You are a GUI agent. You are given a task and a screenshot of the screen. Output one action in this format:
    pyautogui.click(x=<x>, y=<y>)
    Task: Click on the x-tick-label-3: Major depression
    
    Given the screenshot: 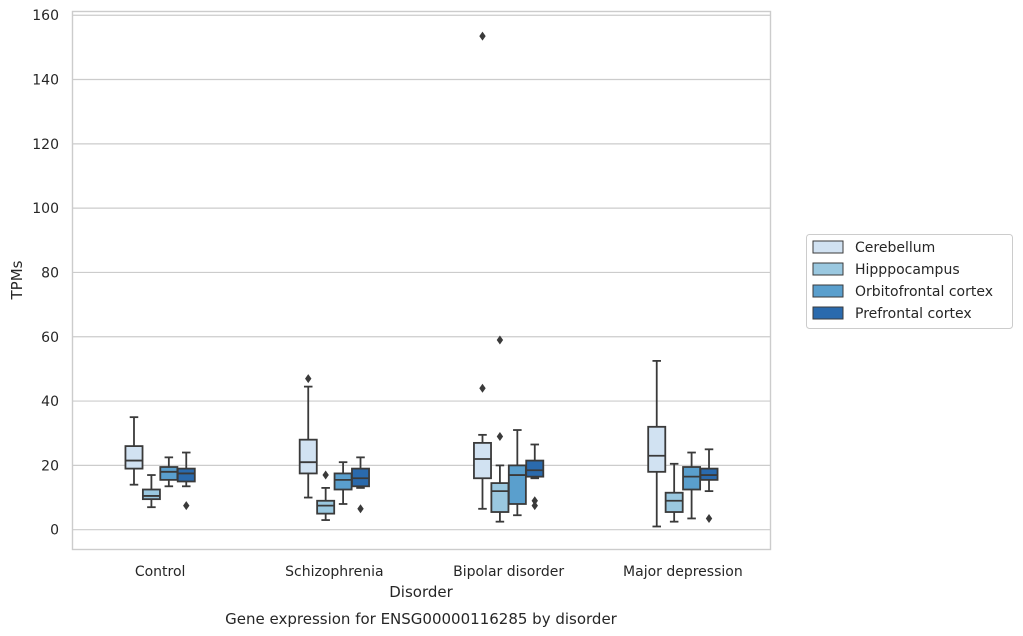 What is the action you would take?
    pyautogui.click(x=683, y=572)
    